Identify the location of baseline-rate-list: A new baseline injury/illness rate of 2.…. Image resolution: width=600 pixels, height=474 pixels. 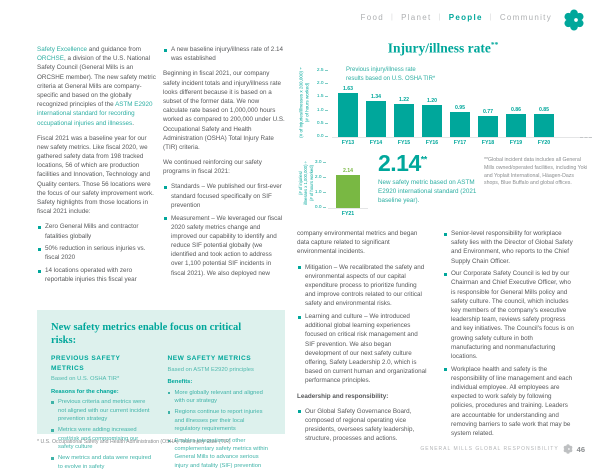
(224, 54).